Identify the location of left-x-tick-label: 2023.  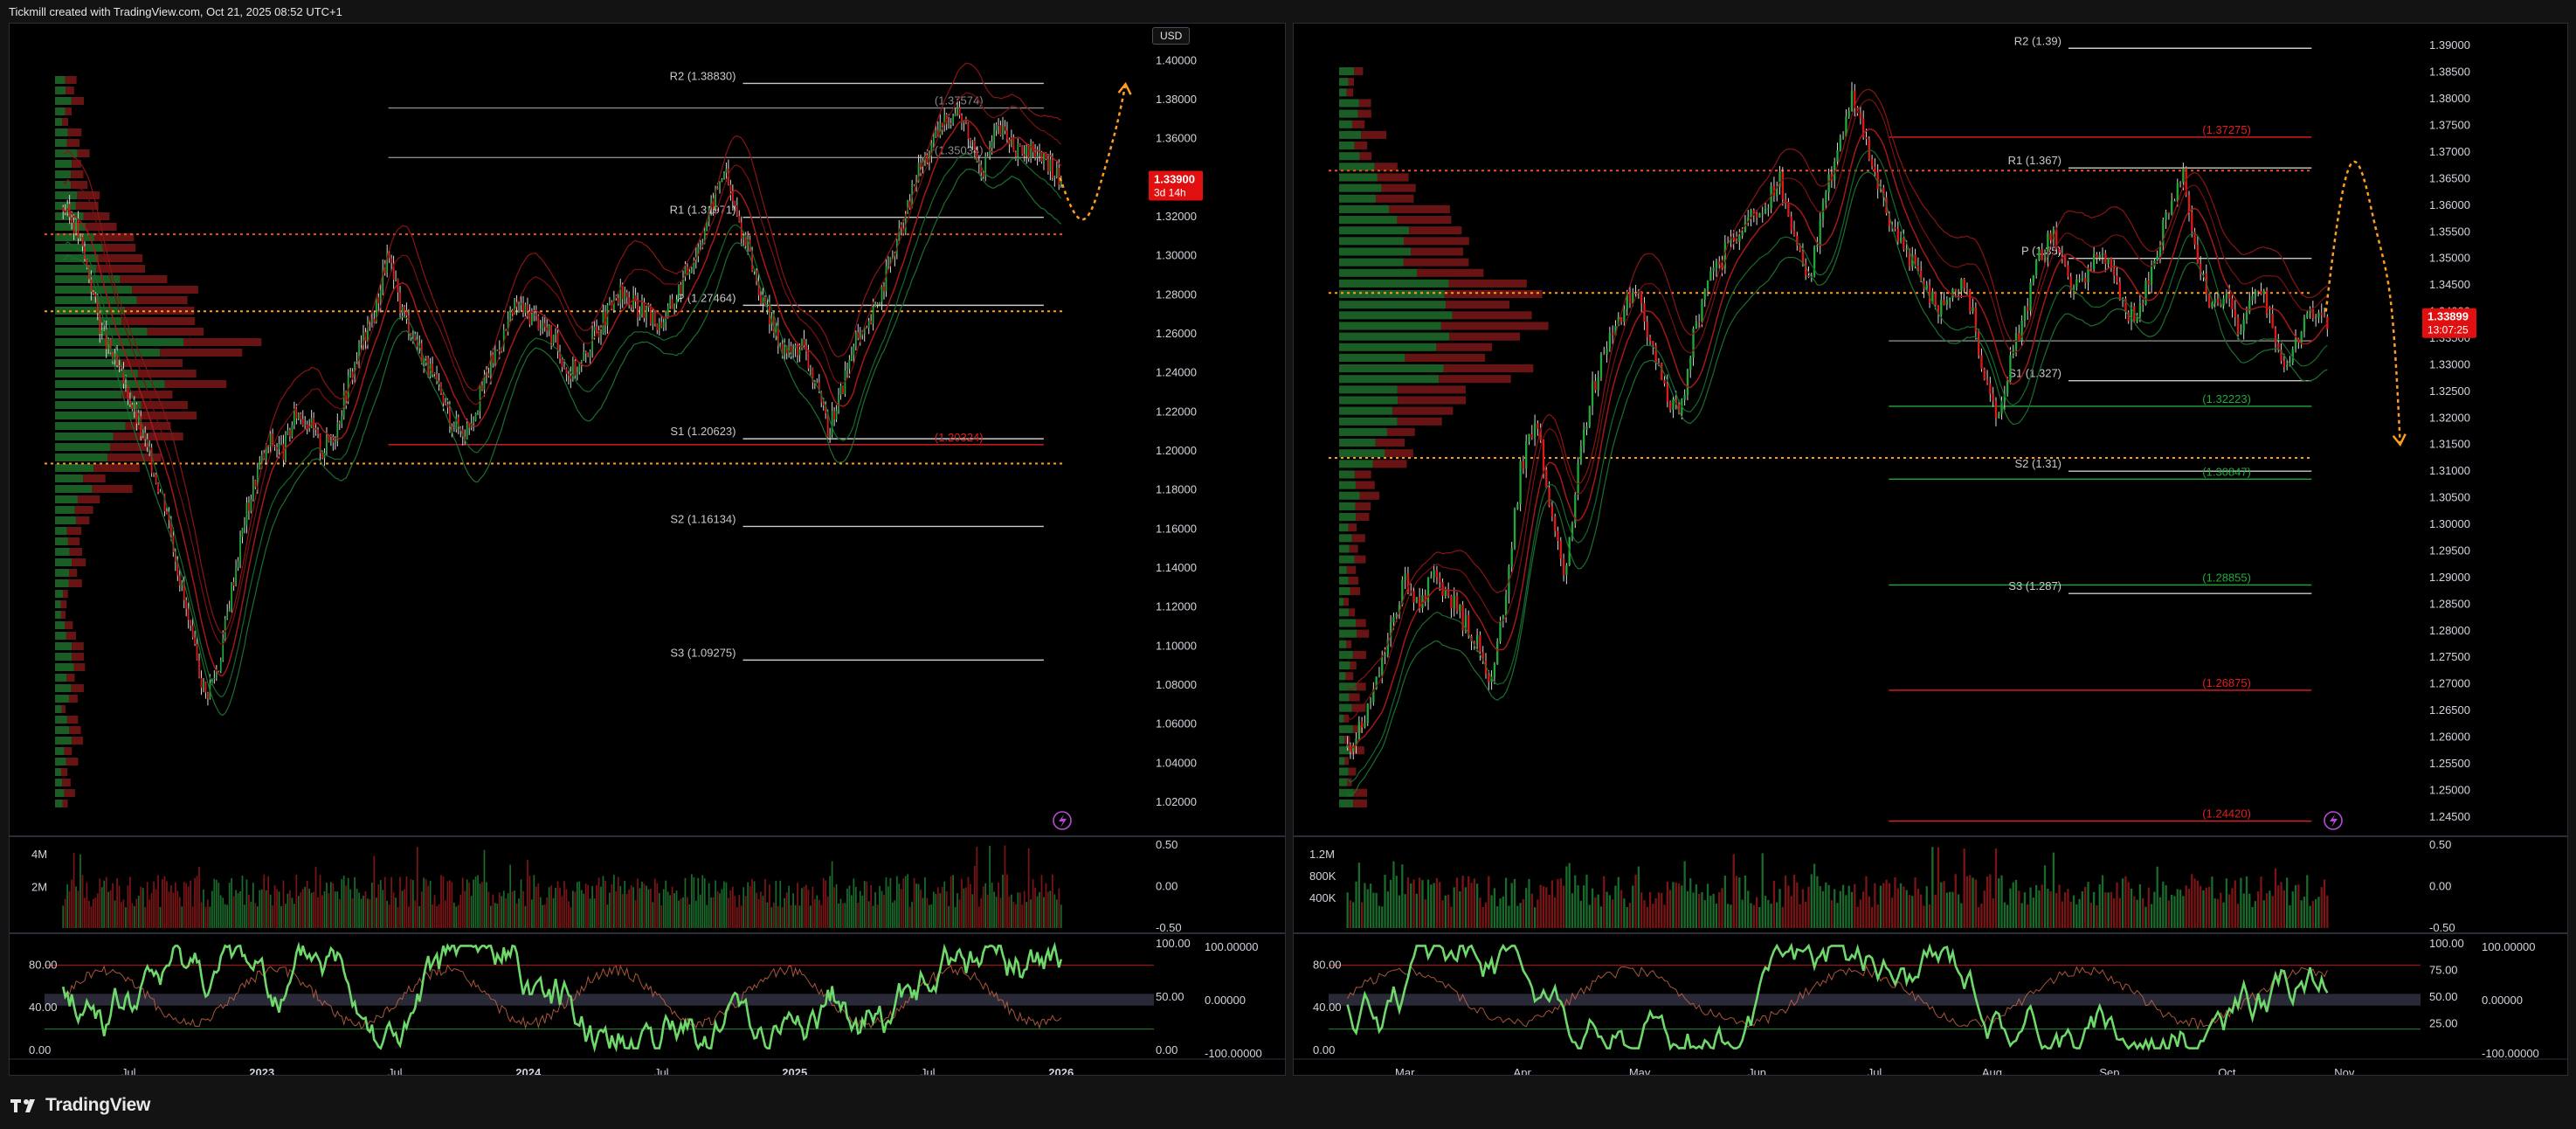
(261, 1070).